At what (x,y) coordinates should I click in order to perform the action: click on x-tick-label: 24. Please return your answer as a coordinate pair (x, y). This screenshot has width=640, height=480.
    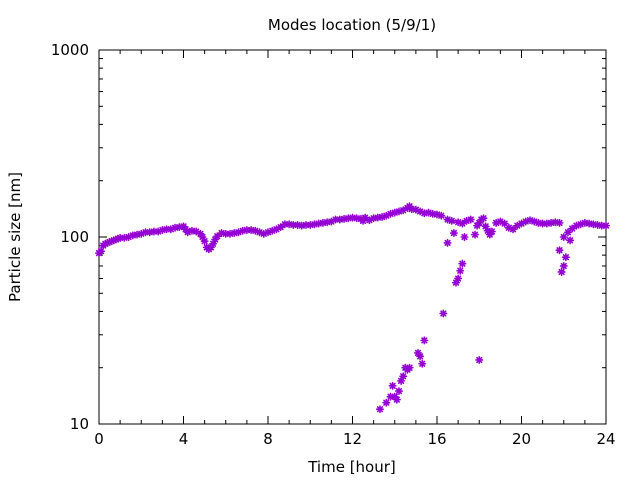
    Looking at the image, I should click on (605, 439).